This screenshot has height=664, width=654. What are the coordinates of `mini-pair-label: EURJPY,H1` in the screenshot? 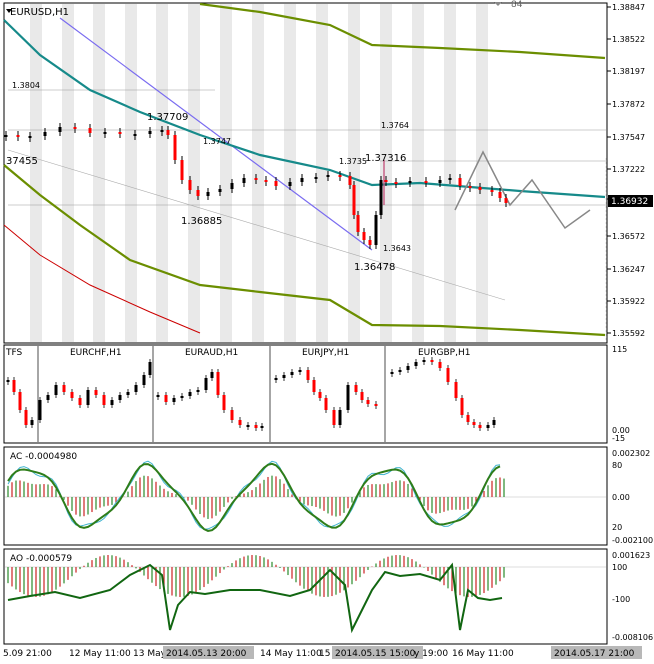 It's located at (325, 353).